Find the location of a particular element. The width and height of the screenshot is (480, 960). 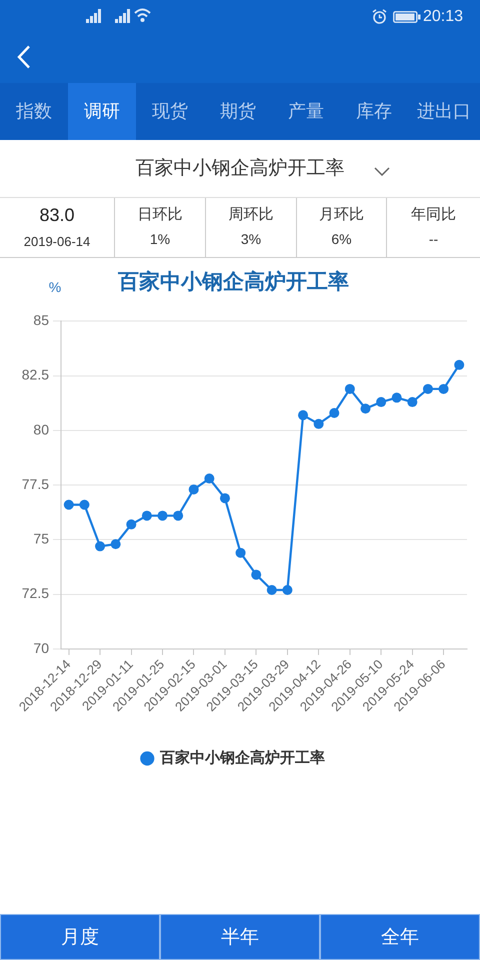

text: 日环比 is located at coordinates (160, 214).